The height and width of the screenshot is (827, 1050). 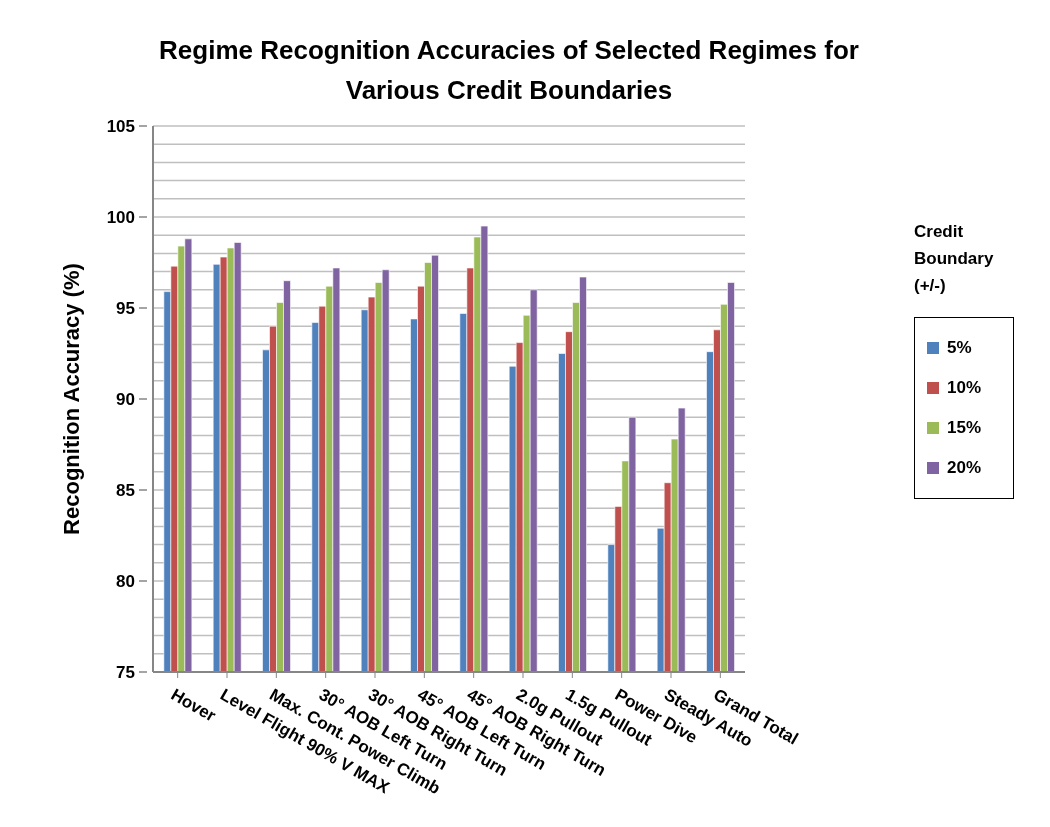 What do you see at coordinates (959, 348) in the screenshot?
I see `legend-label: 5%` at bounding box center [959, 348].